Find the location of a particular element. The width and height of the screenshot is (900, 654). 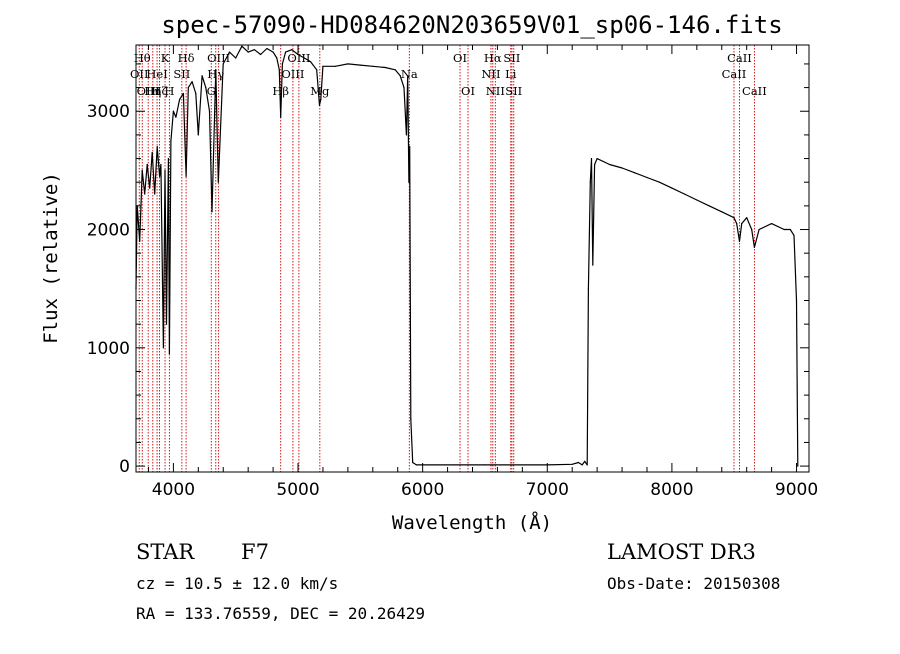

line-marker-label-18: OI is located at coordinates (460, 58).